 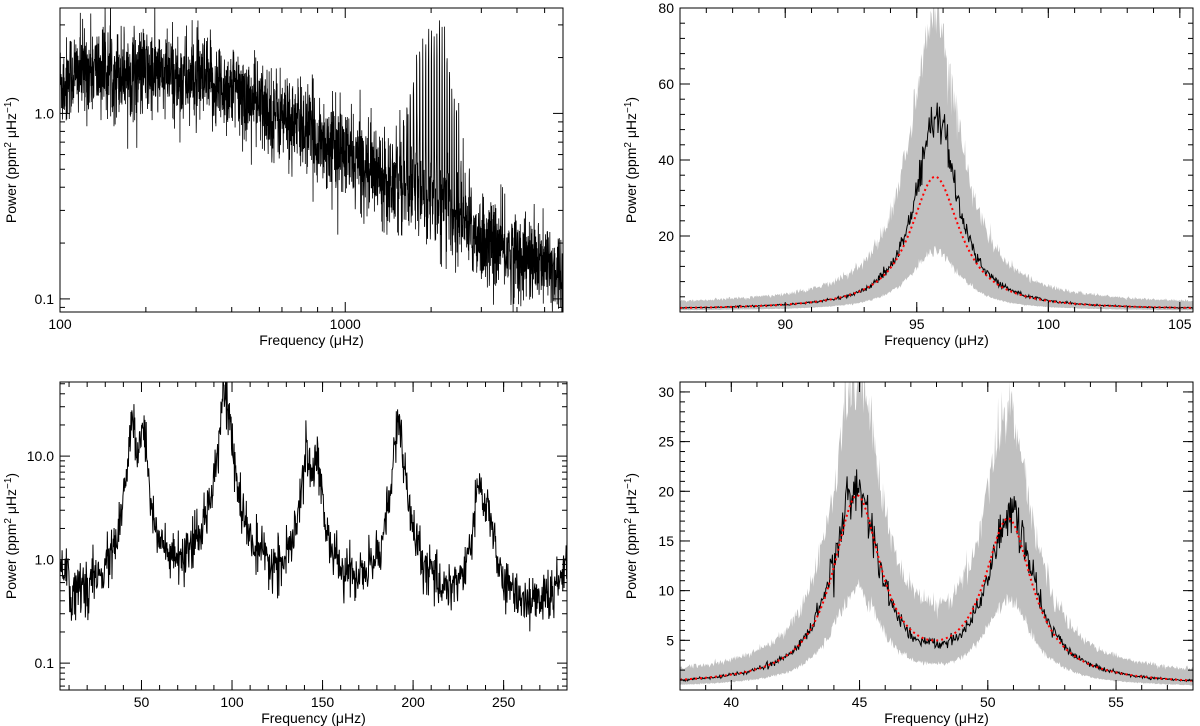 What do you see at coordinates (1116, 702) in the screenshot?
I see `x-tick-label: 55` at bounding box center [1116, 702].